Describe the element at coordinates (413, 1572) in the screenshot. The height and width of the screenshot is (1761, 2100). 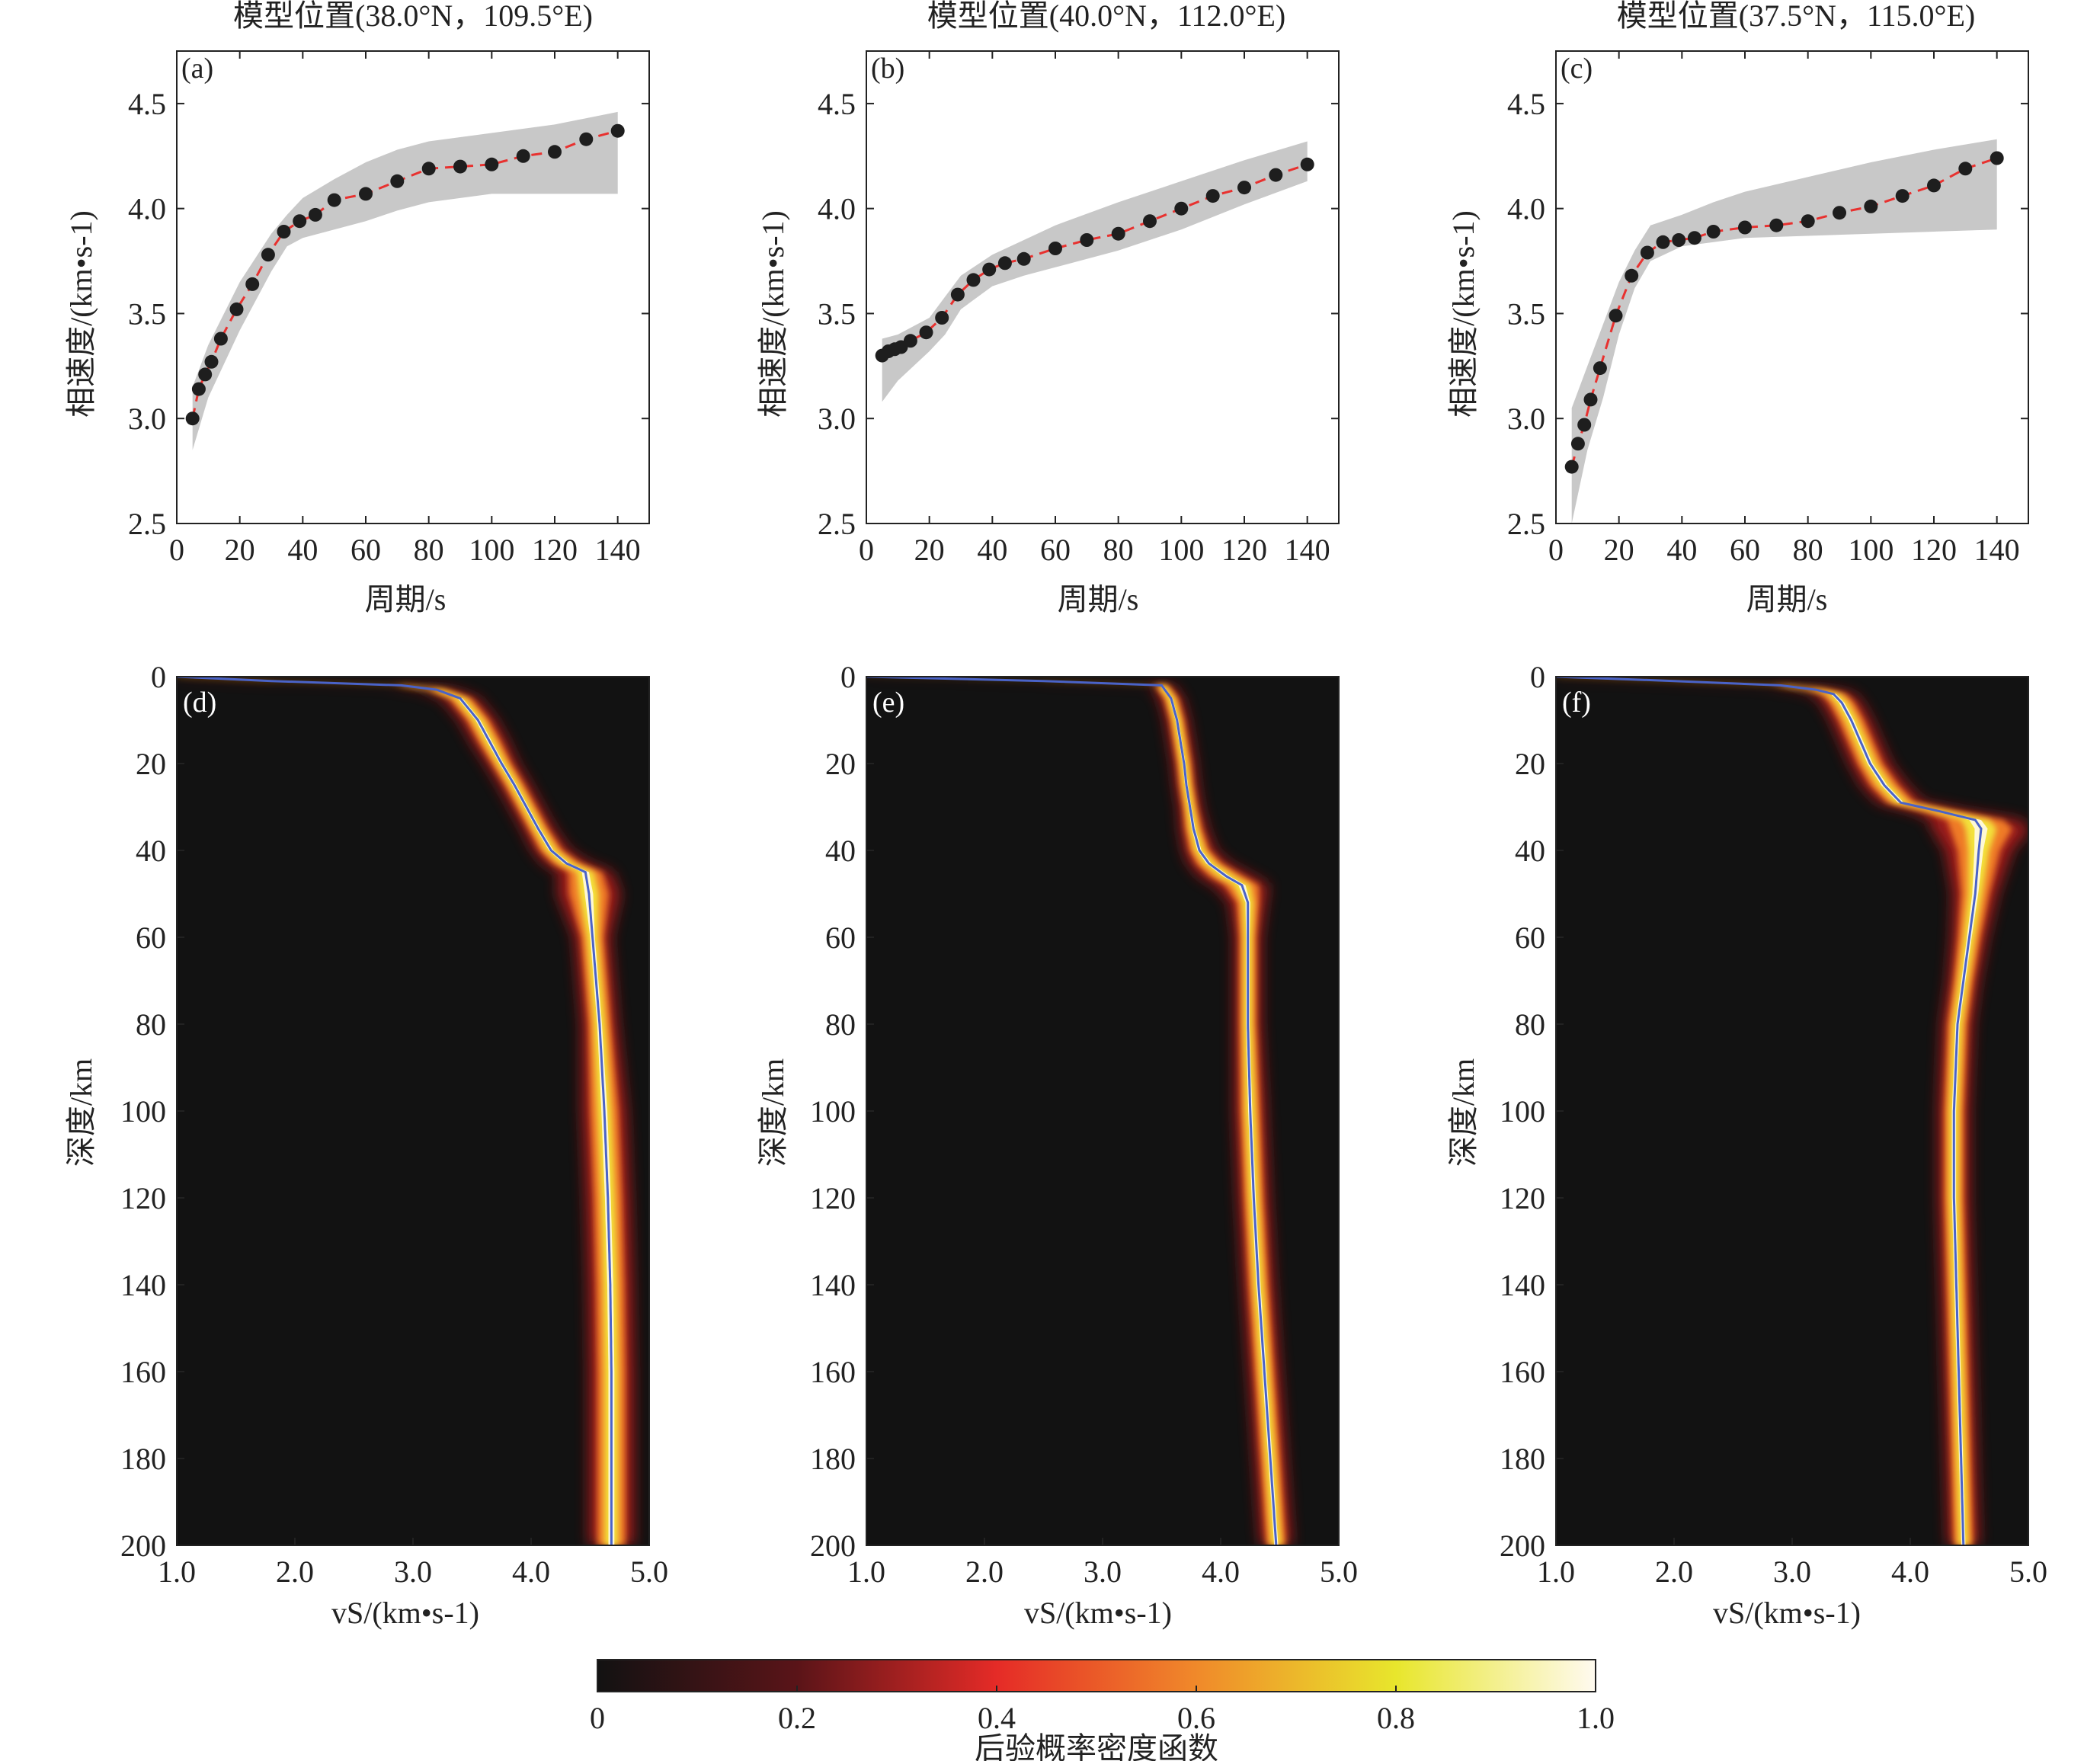
I see `panel-d-xtick-label: 3.0` at that location.